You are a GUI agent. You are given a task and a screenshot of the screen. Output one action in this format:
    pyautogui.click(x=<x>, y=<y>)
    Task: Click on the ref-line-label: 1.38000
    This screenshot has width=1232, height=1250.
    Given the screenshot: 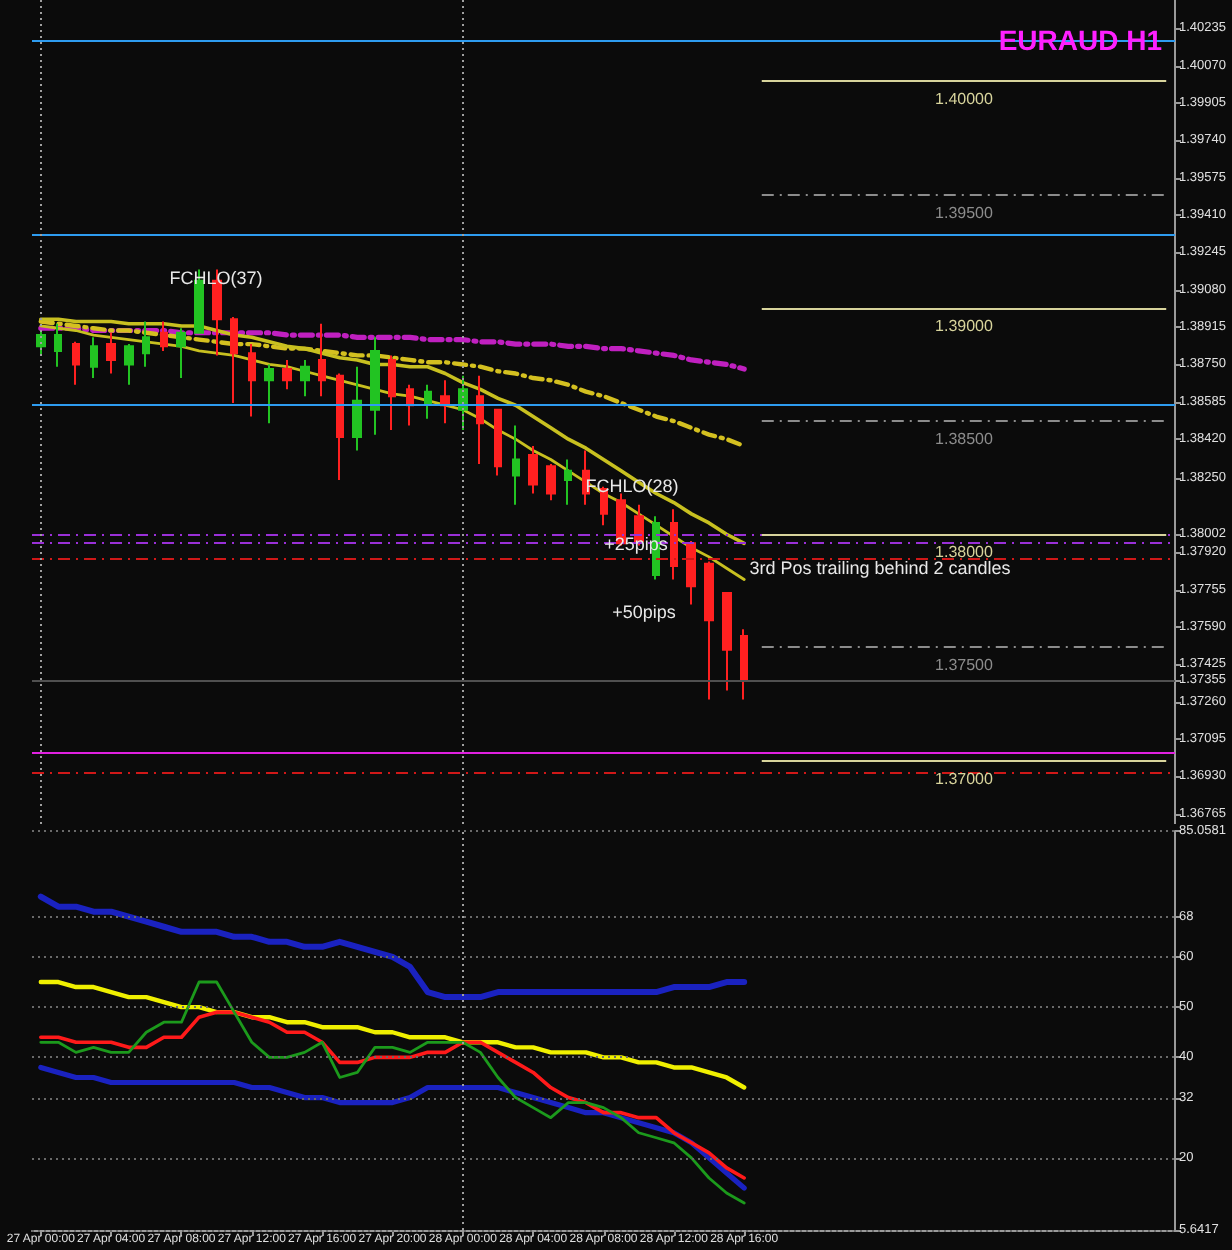 What is the action you would take?
    pyautogui.click(x=965, y=552)
    